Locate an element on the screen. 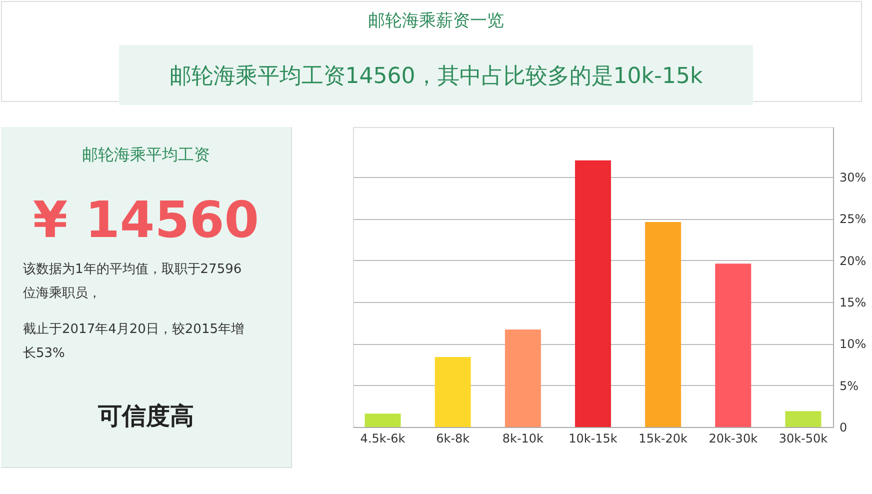  x-tick-label: 30k-50k is located at coordinates (803, 439).